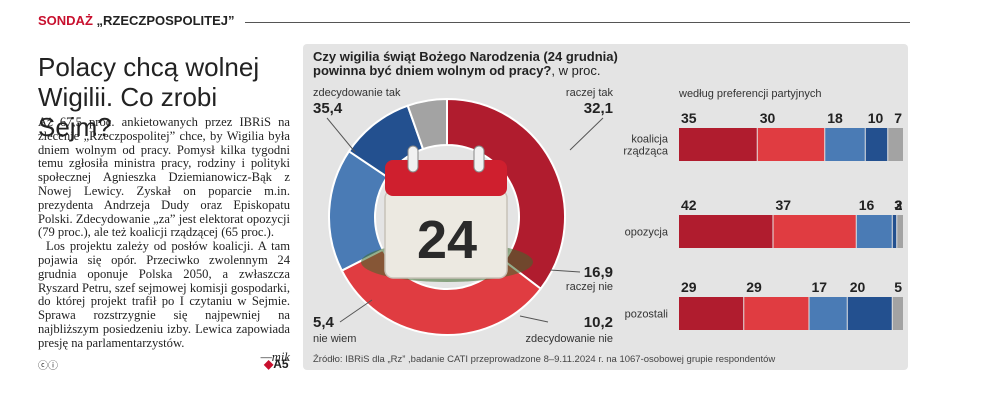  I want to click on article-author: —mik, so click(275, 356).